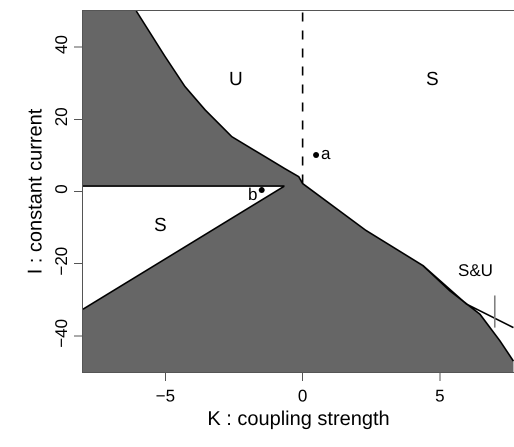 The image size is (514, 447). What do you see at coordinates (166, 396) in the screenshot?
I see `x-tick-label: −5` at bounding box center [166, 396].